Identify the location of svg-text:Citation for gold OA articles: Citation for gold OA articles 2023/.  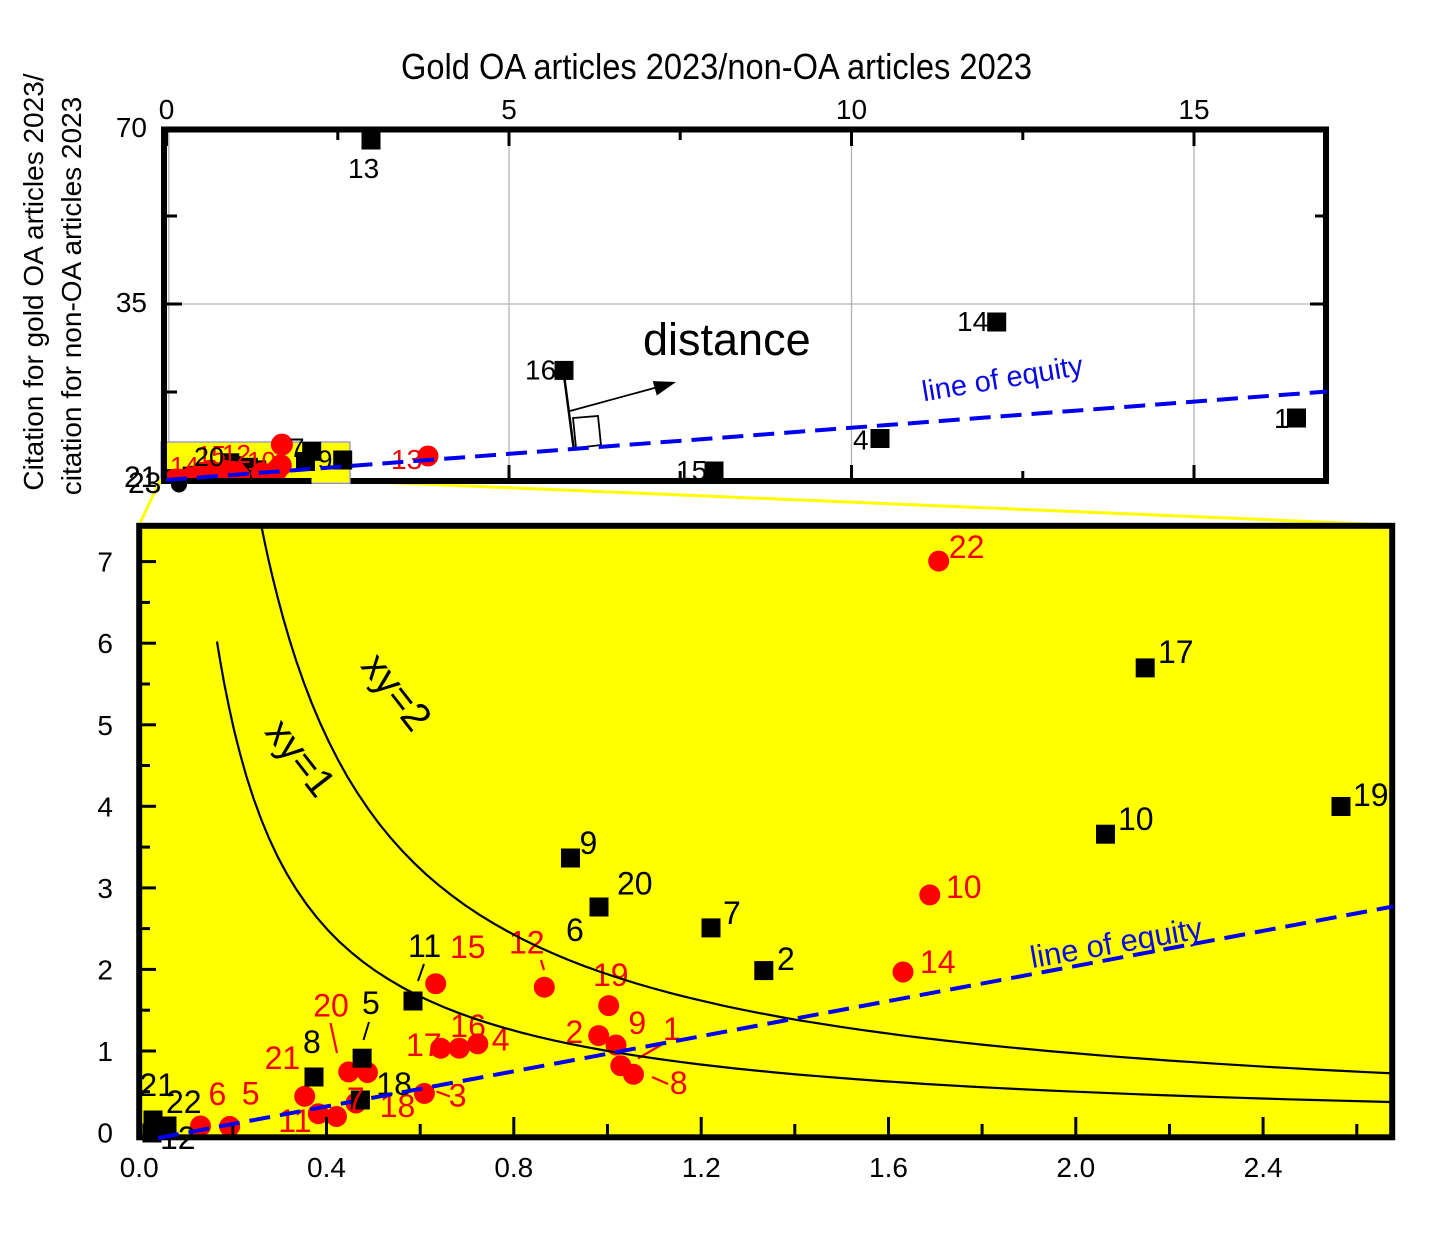
(33, 281).